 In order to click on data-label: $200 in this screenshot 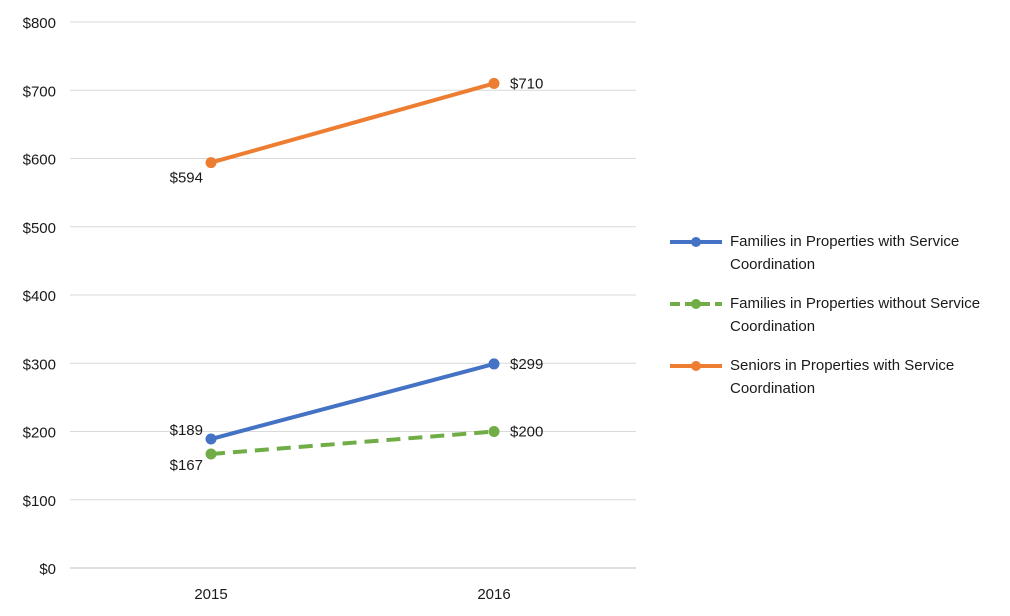, I will do `click(526, 432)`.